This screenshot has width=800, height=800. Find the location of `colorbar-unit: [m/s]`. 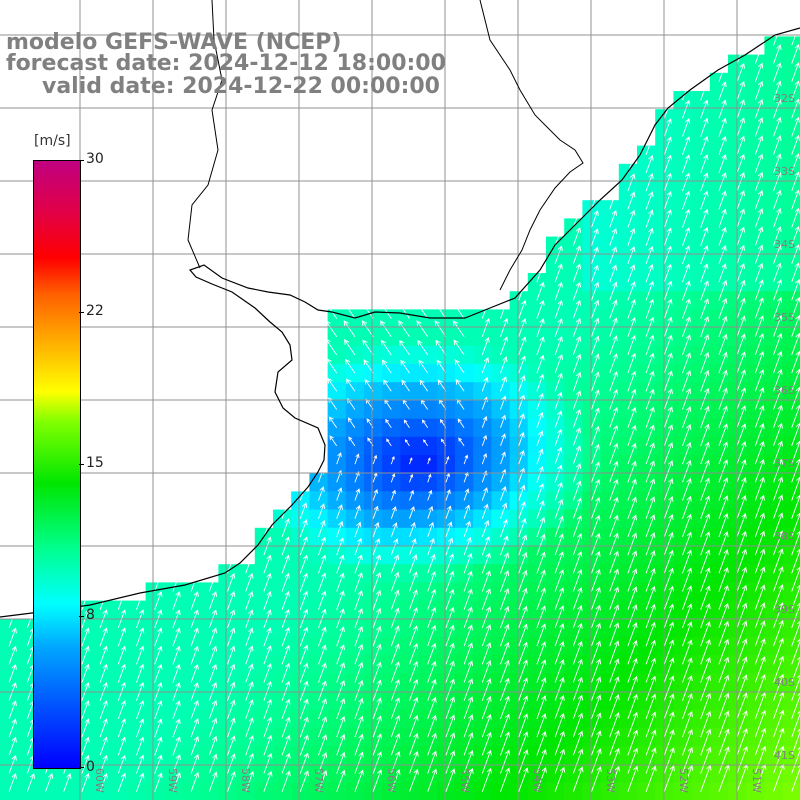

colorbar-unit: [m/s] is located at coordinates (52, 141).